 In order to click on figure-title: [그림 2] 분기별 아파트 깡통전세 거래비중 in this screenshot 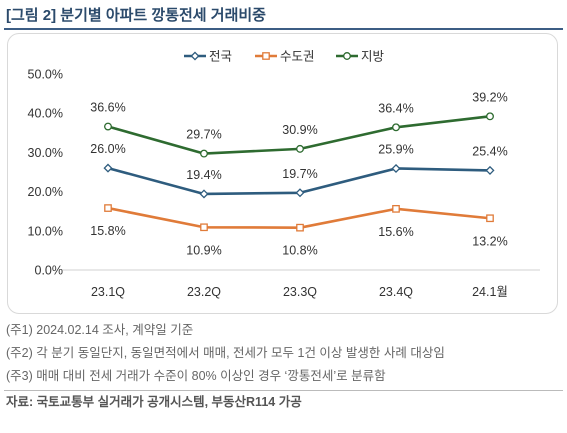, I will do `click(136, 15)`.